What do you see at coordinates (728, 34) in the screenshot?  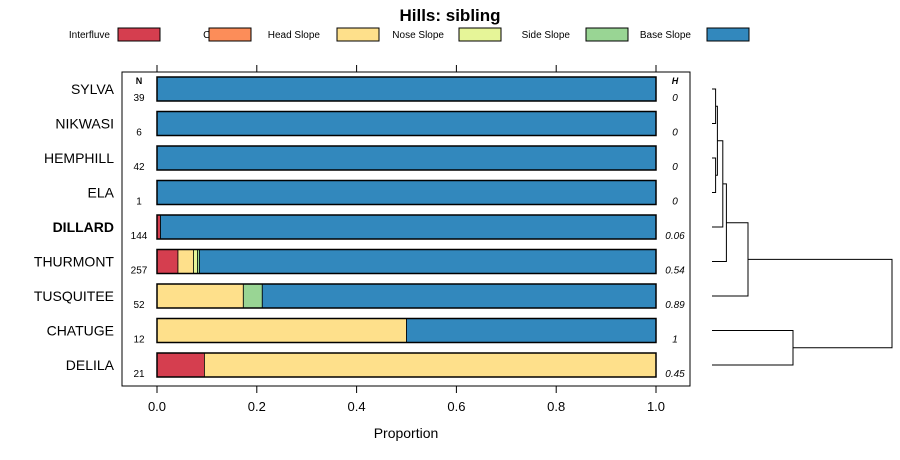 I see `legend-swatch-base-slope` at bounding box center [728, 34].